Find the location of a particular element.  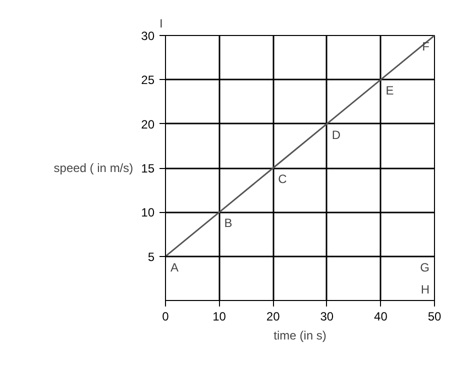

annotation: D is located at coordinates (336, 135).